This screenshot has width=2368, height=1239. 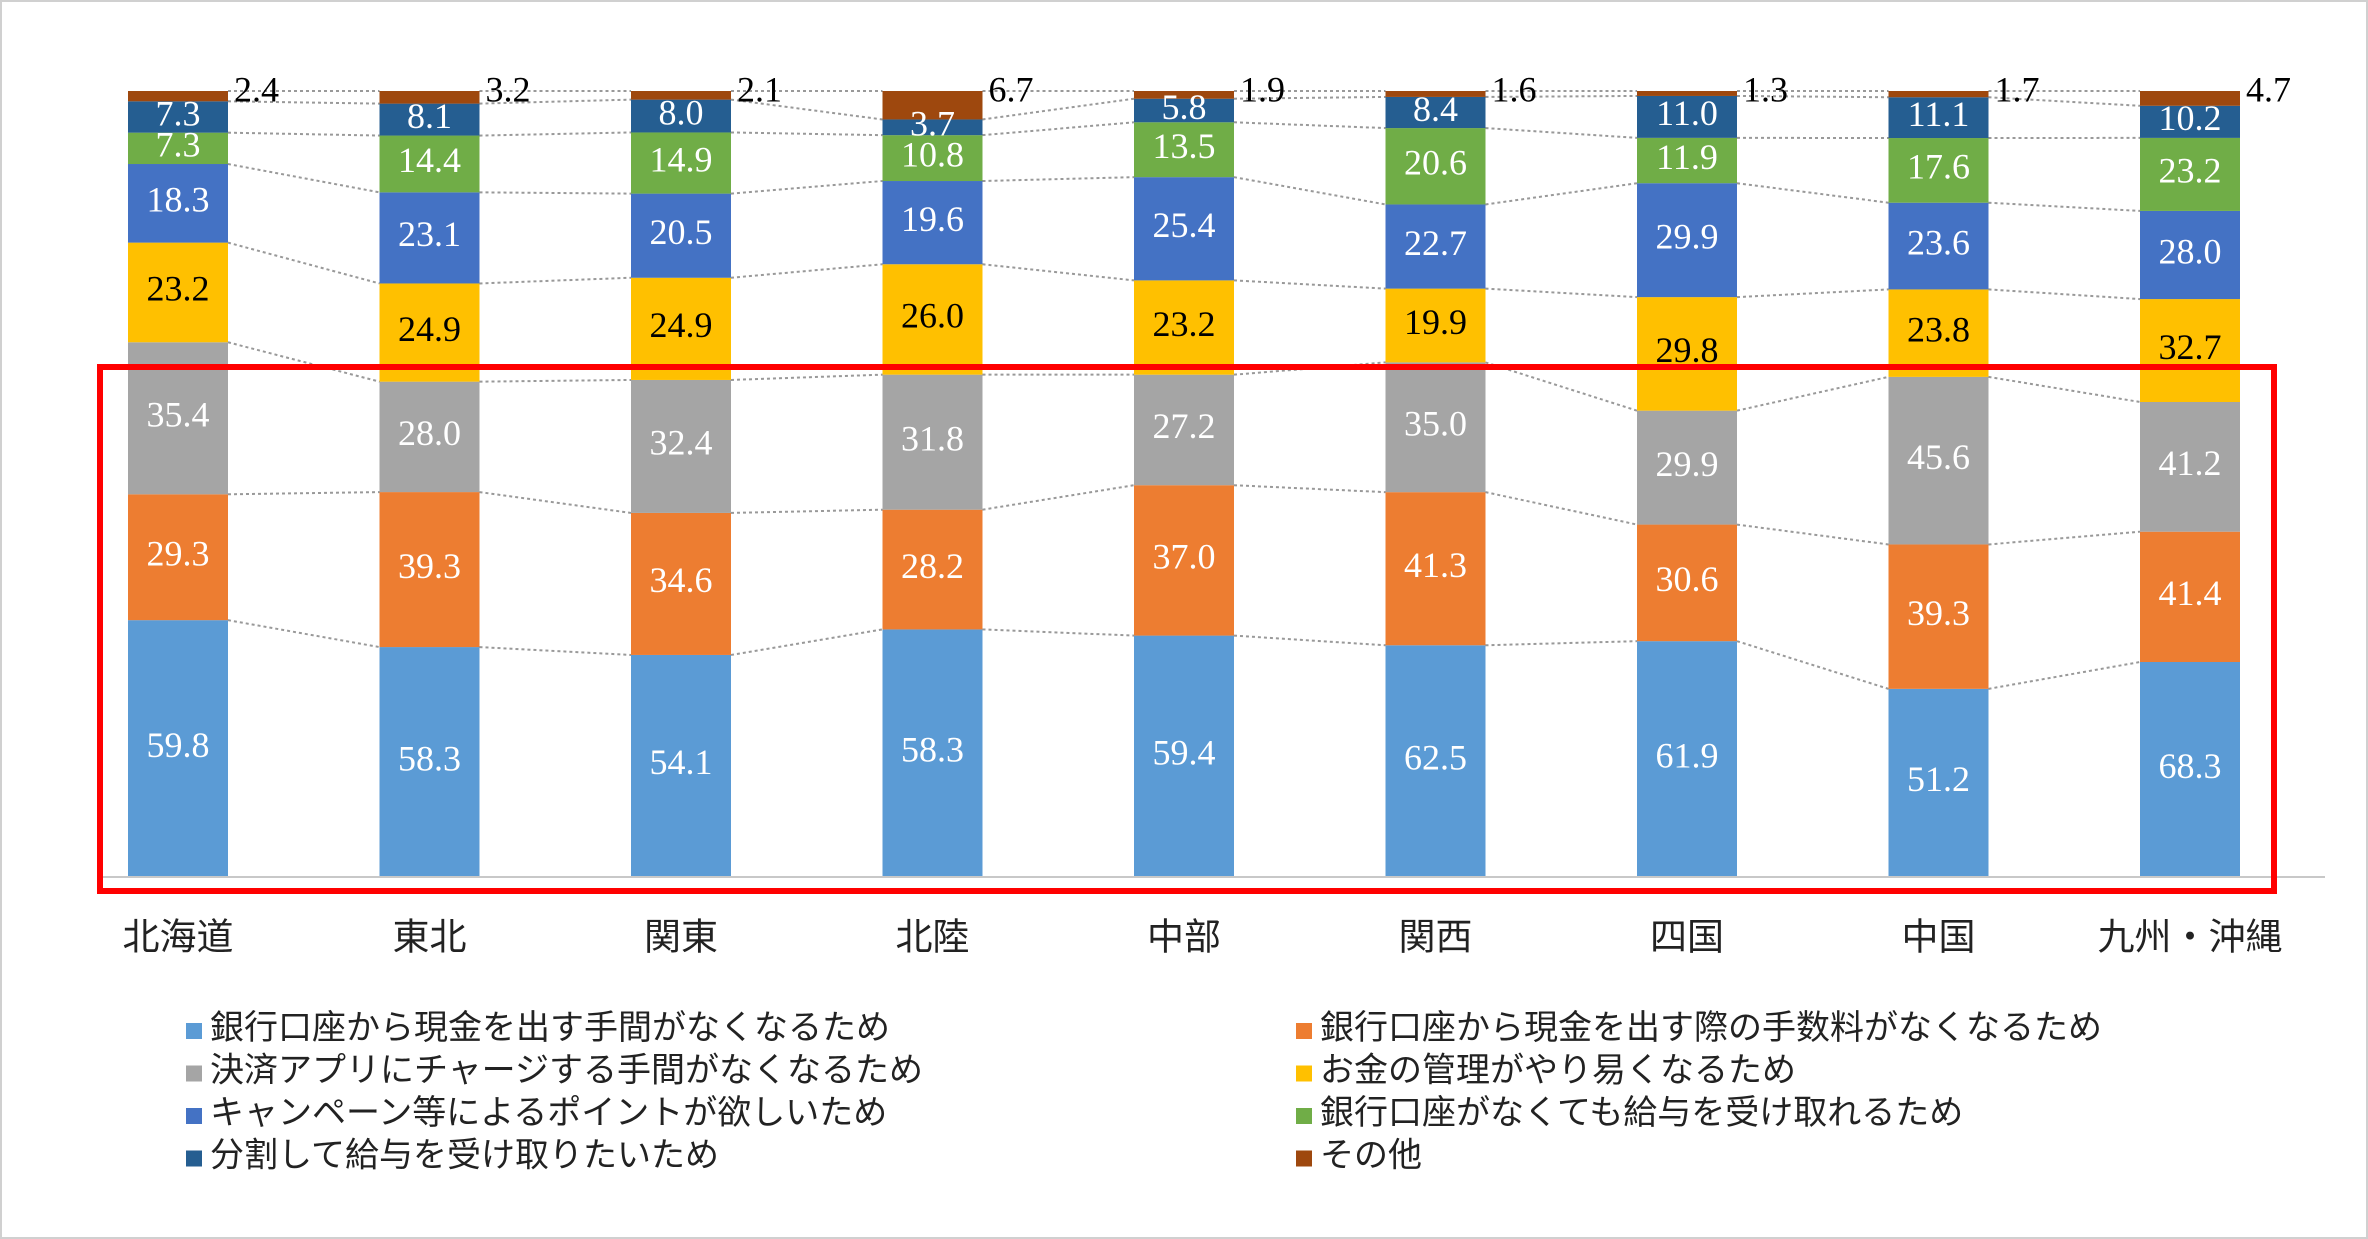 What do you see at coordinates (681, 325) in the screenshot?
I see `data-label: 24.9` at bounding box center [681, 325].